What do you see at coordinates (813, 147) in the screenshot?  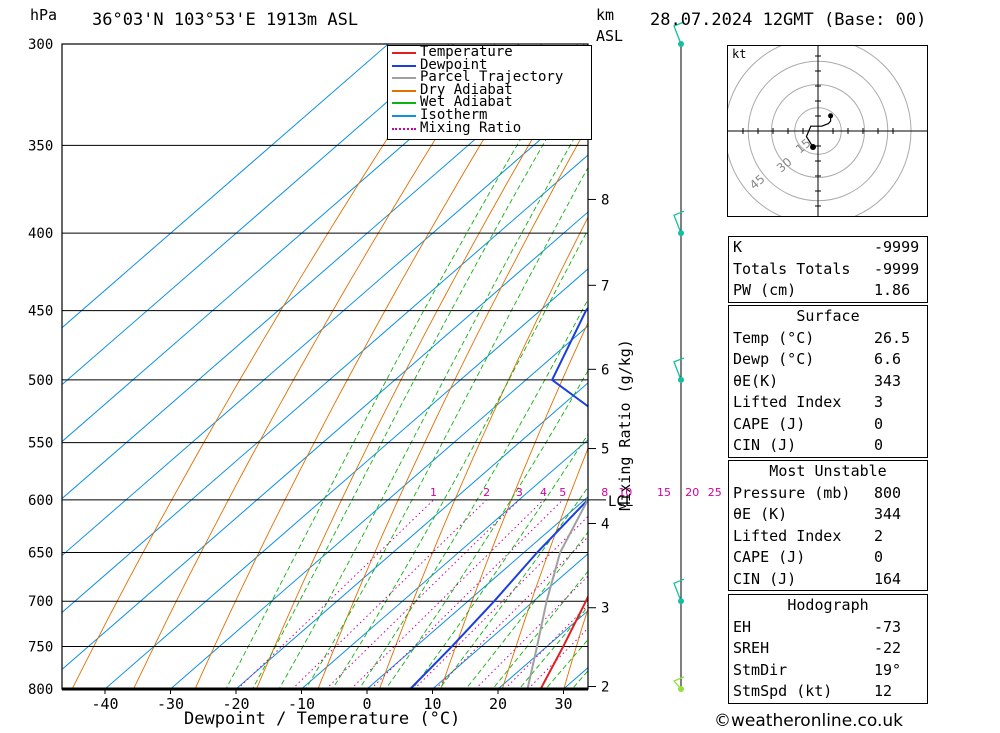 I see `hodograph-start-dot` at bounding box center [813, 147].